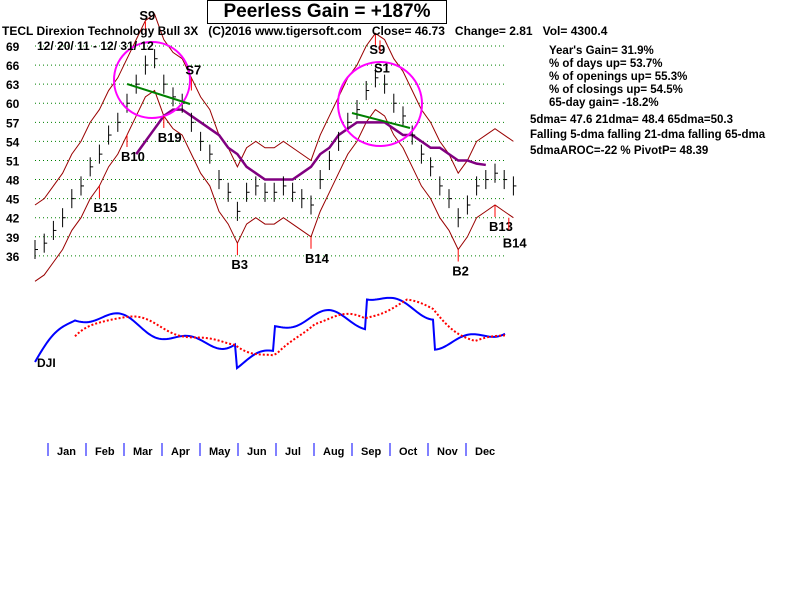  Describe the element at coordinates (601, 51) in the screenshot. I see `years-gain: Year's Gain= 31.9%` at that location.